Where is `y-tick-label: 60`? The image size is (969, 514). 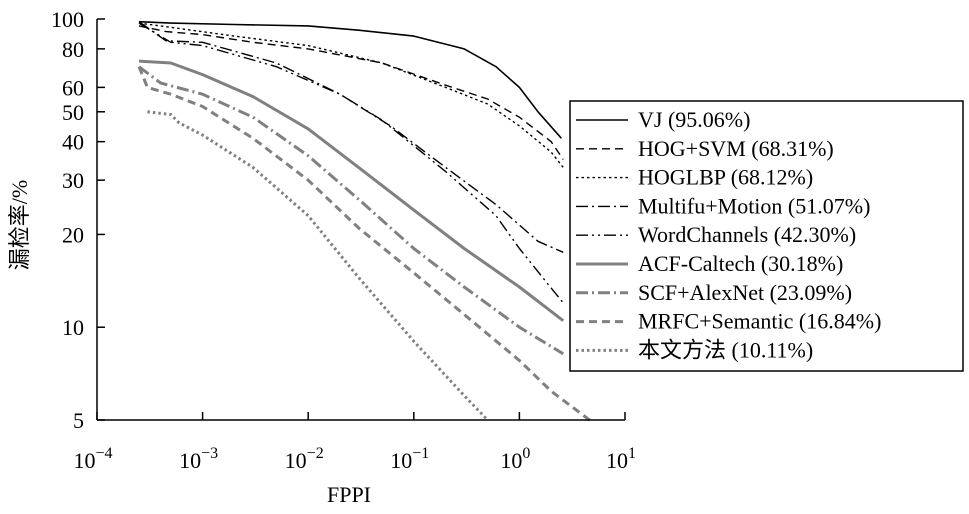
y-tick-label: 60 is located at coordinates (73, 87).